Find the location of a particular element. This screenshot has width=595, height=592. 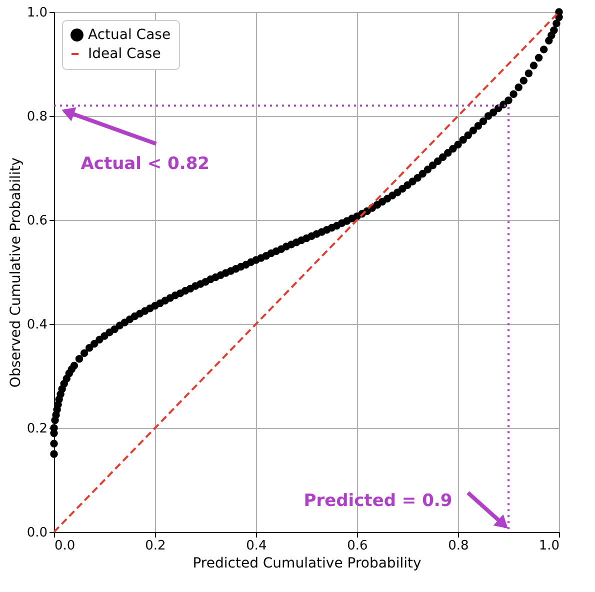

x-tick-label: 0.2 is located at coordinates (155, 546).